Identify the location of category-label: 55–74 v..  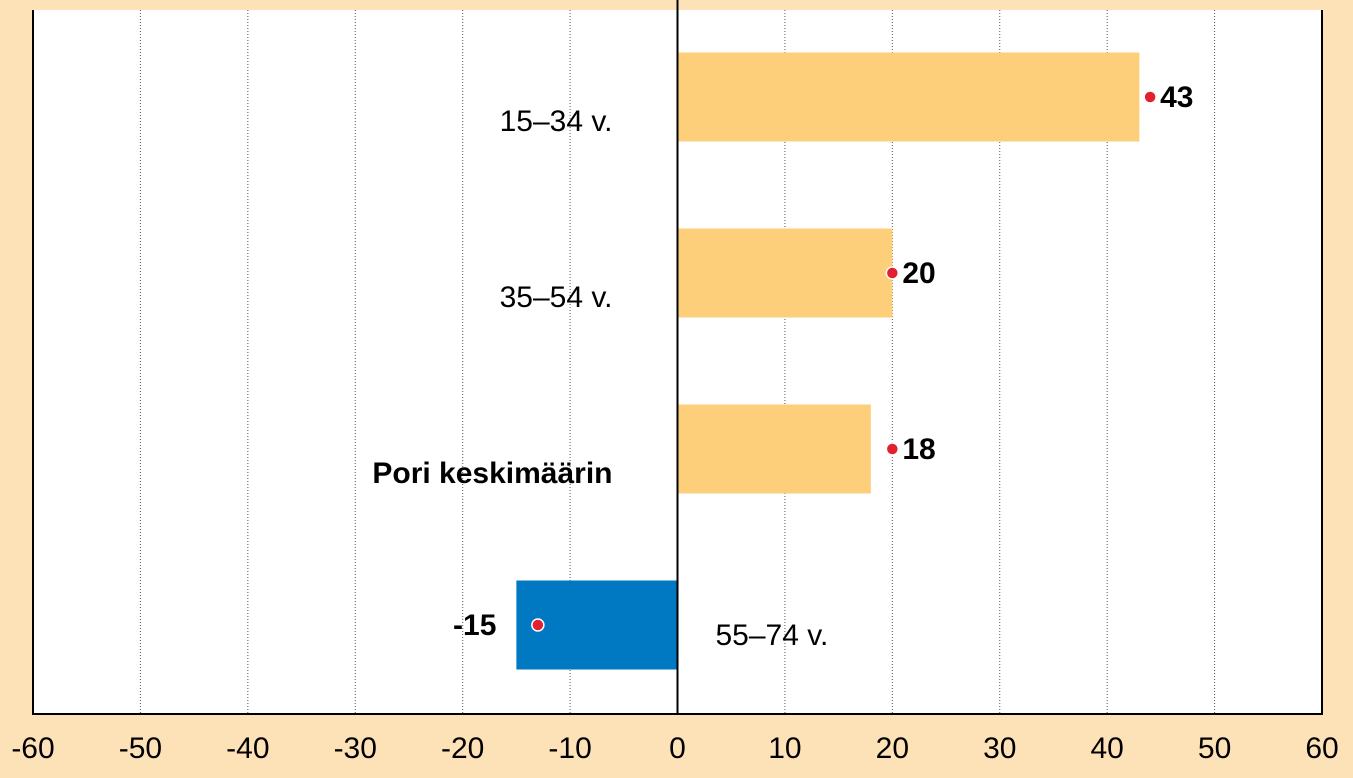
(772, 635).